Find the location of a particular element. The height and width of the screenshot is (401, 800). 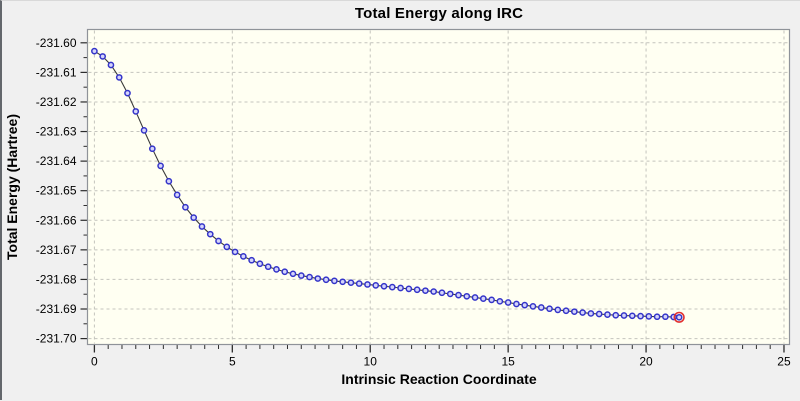

x-tick-label: 0 is located at coordinates (94, 362).